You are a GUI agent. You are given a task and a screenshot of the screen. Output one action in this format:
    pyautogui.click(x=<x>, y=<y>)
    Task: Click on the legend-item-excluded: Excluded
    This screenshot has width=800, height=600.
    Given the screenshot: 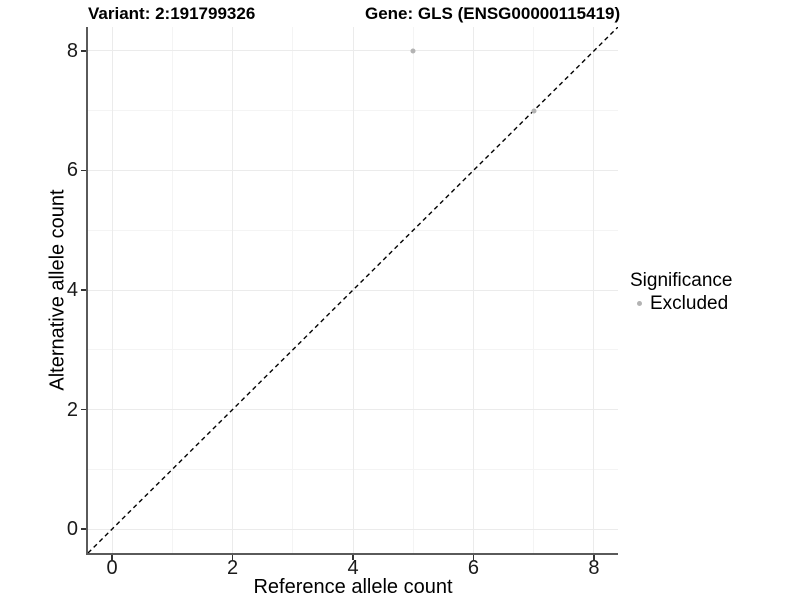 What is the action you would take?
    pyautogui.click(x=681, y=303)
    